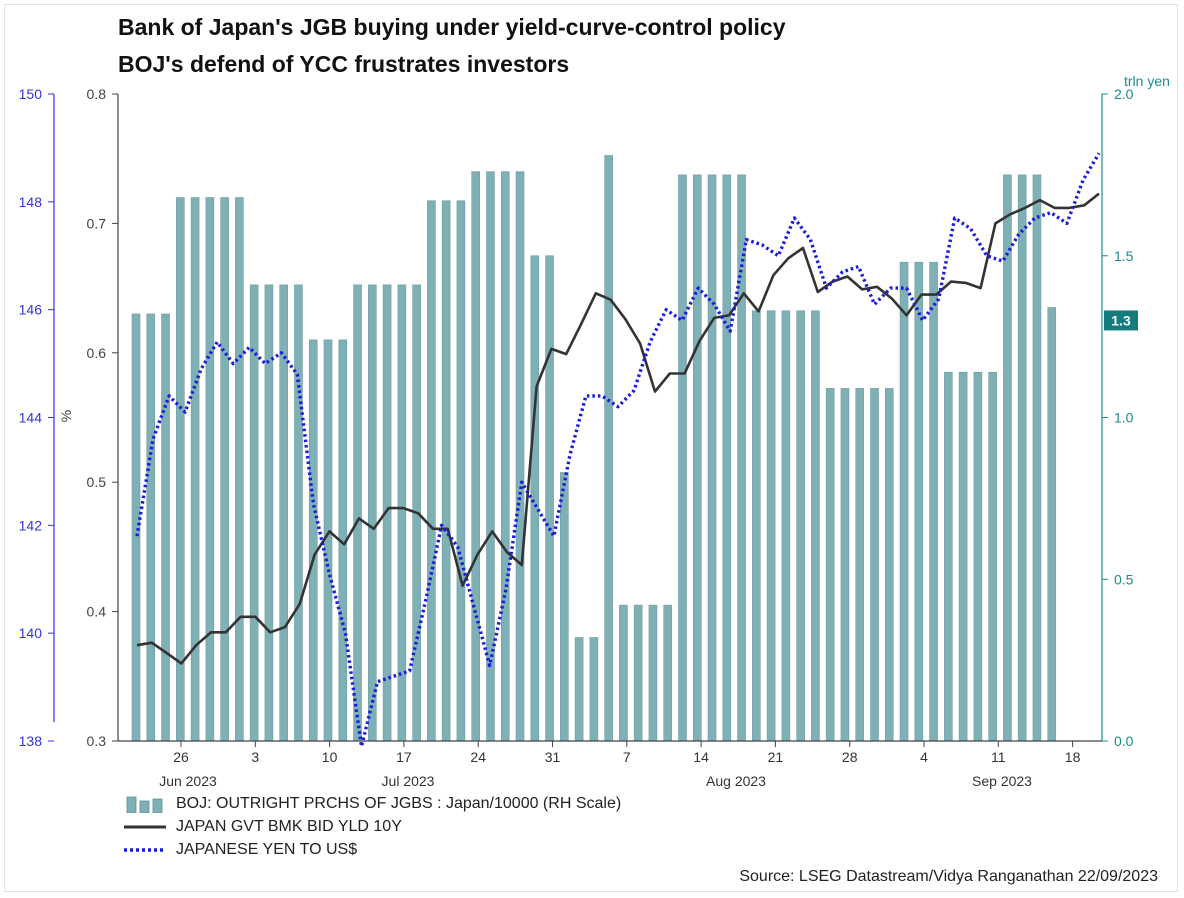 The width and height of the screenshot is (1184, 898). Describe the element at coordinates (404, 757) in the screenshot. I see `x-axis-tick-label: 17` at that location.